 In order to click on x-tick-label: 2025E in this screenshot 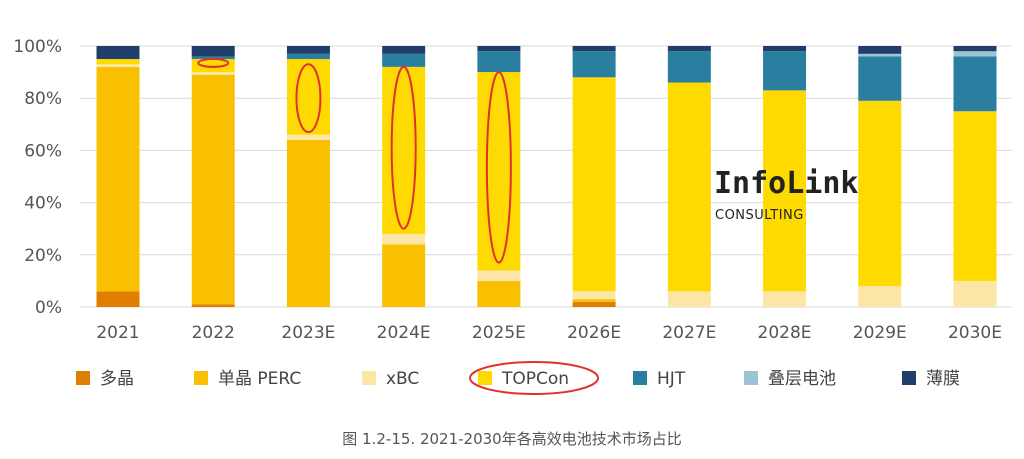, I will do `click(499, 333)`.